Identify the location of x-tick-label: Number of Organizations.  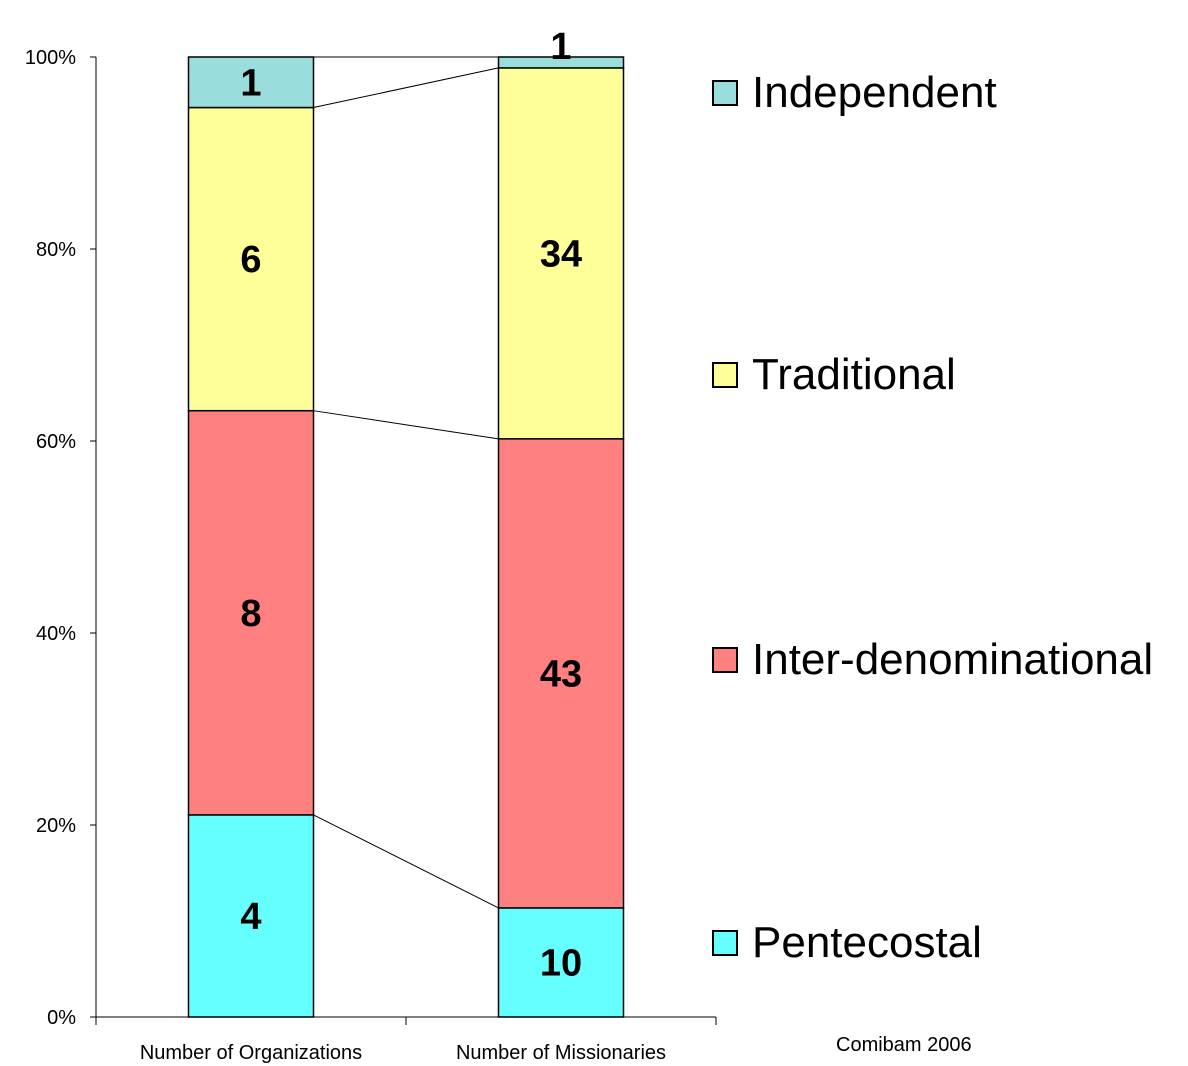
(251, 1053).